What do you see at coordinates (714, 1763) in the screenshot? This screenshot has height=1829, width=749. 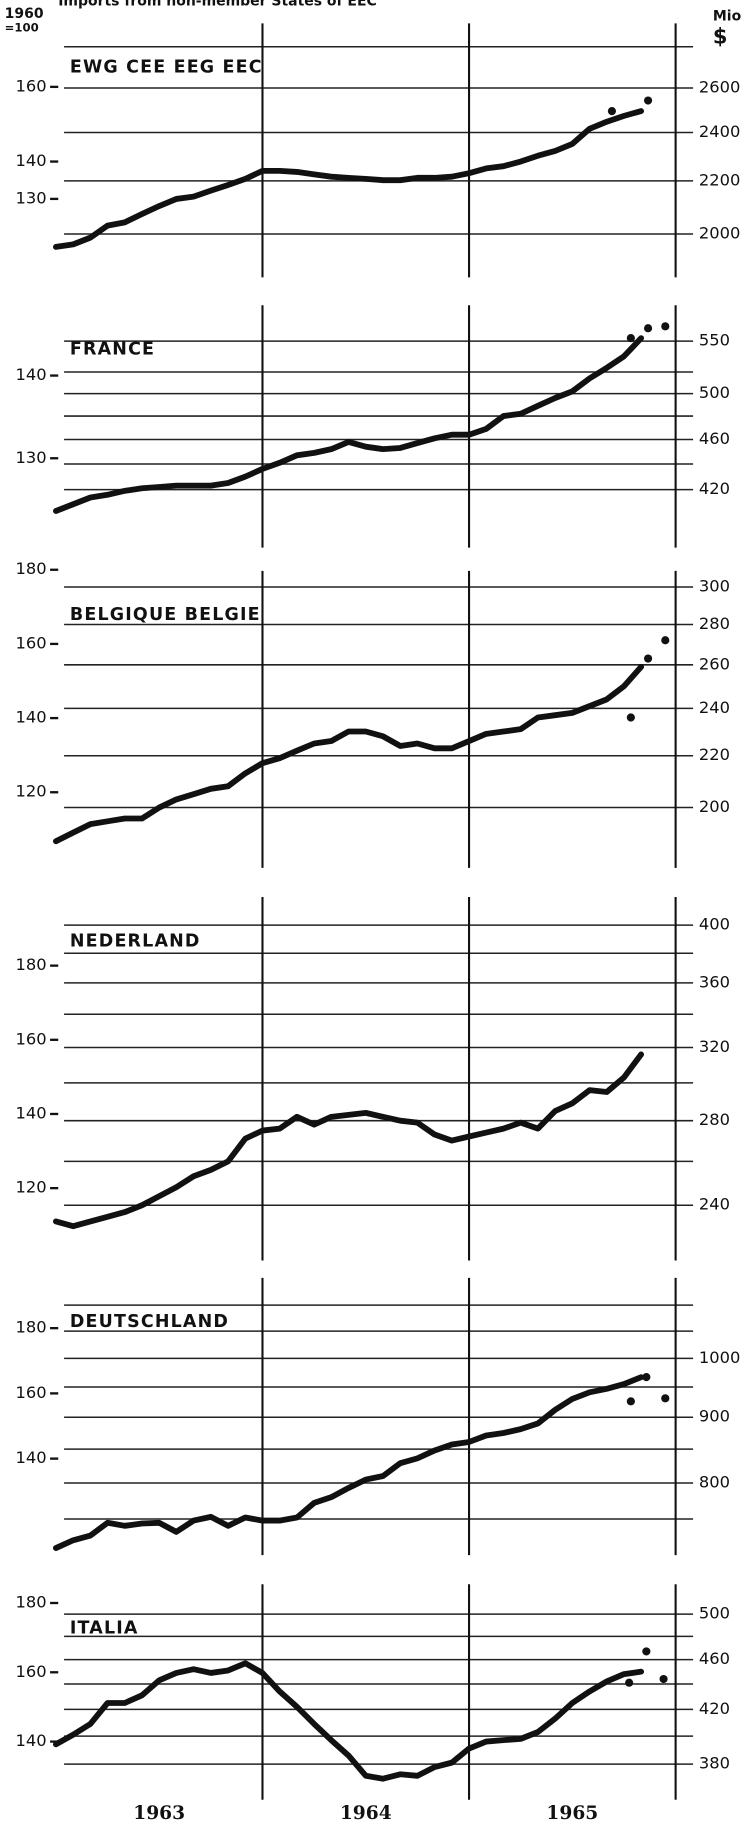 I see `y2-tick-label: 380` at bounding box center [714, 1763].